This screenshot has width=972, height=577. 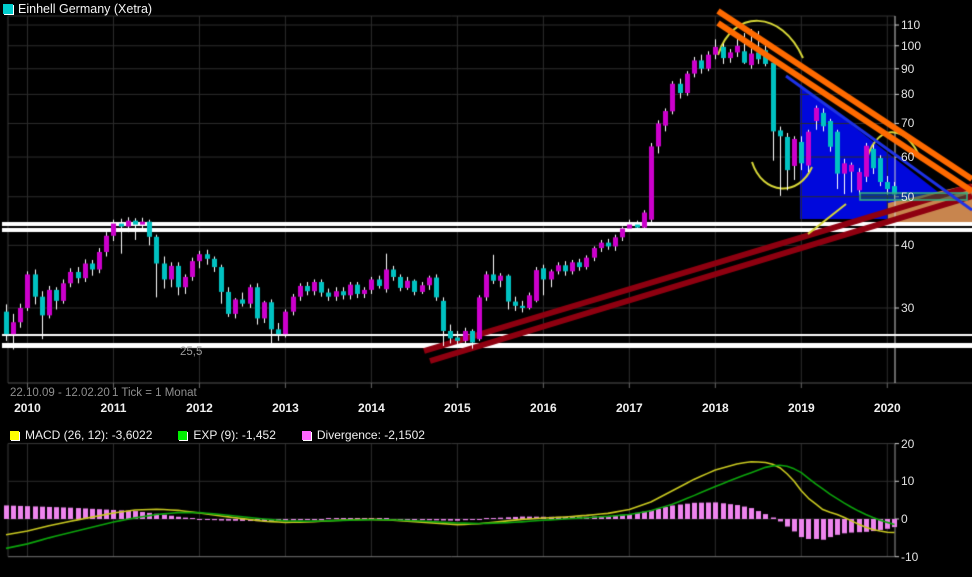 What do you see at coordinates (27, 408) in the screenshot?
I see `year-axis-label: 2010` at bounding box center [27, 408].